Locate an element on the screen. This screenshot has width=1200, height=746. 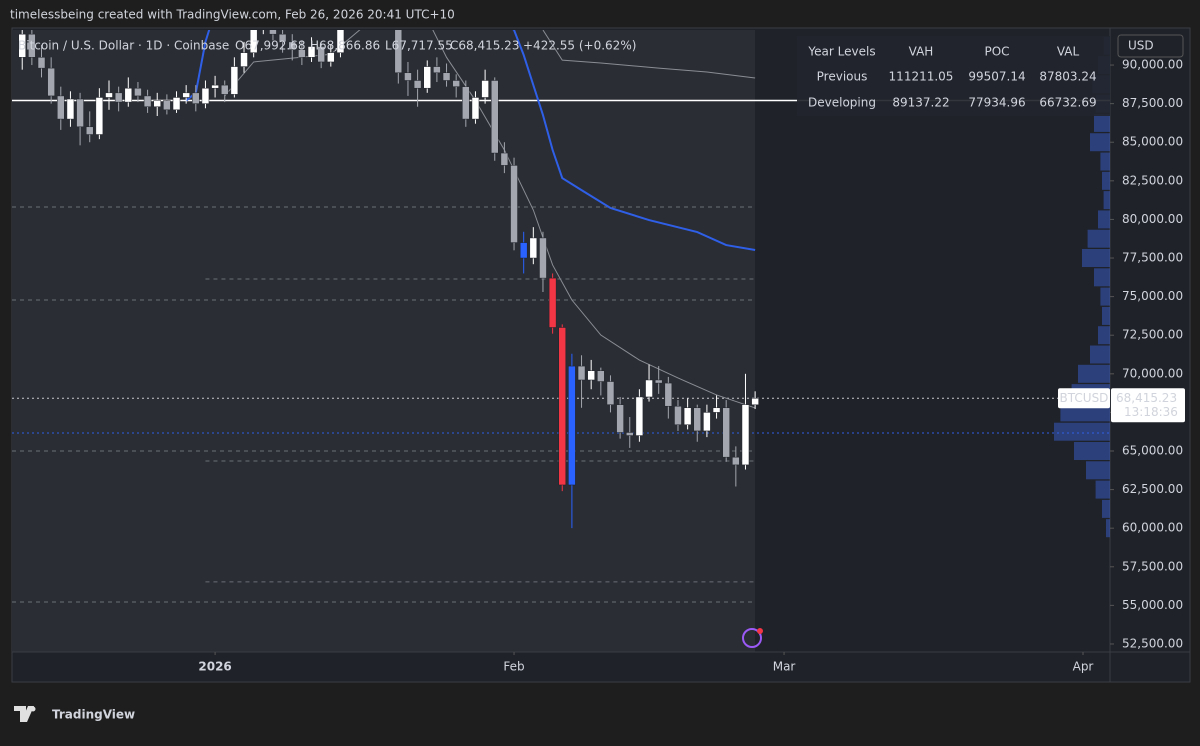
y-tick-label: 87,500.00 is located at coordinates (1152, 103).